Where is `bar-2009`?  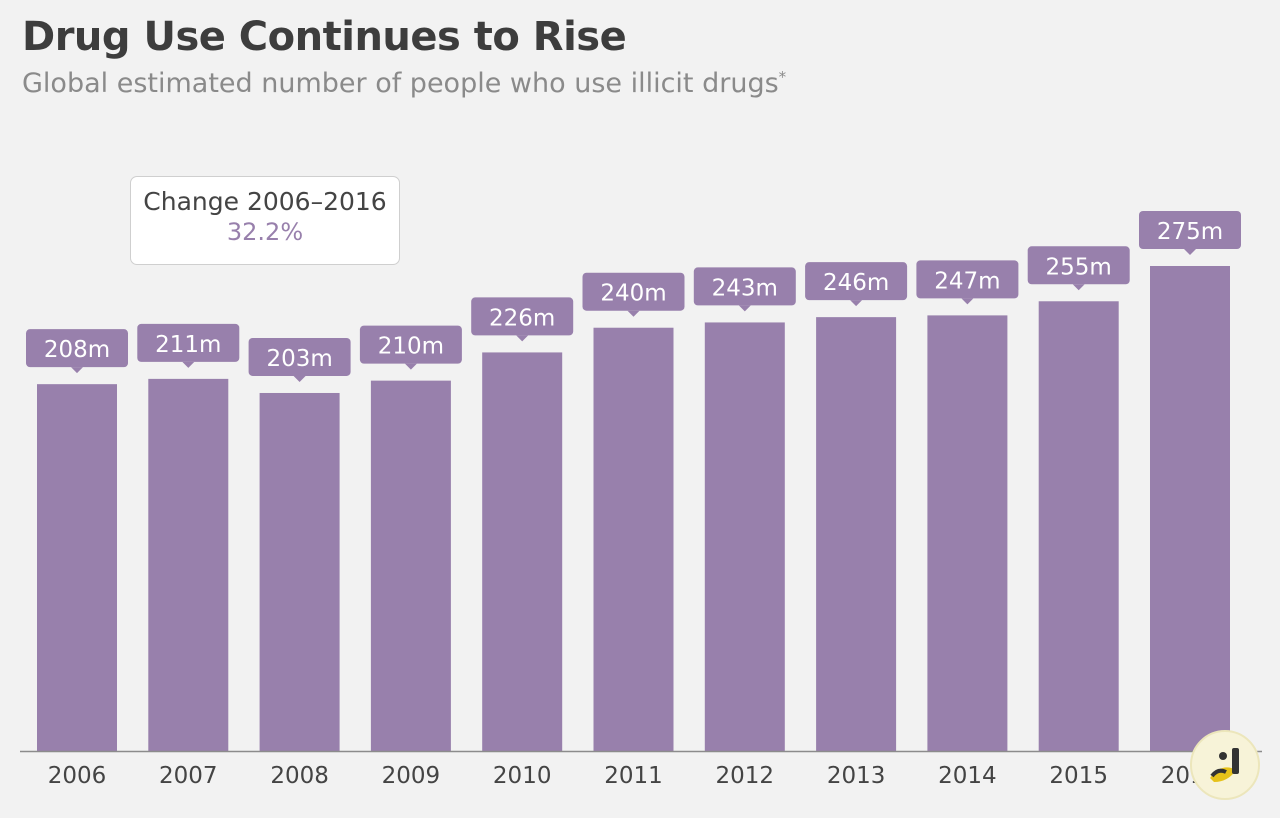
bar-2009 is located at coordinates (410, 565).